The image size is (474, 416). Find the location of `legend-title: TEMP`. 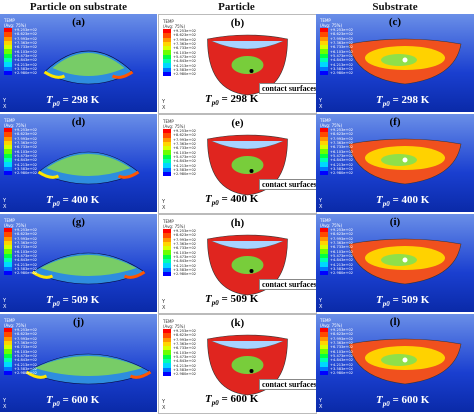

legend-title: TEMP is located at coordinates (325, 320).